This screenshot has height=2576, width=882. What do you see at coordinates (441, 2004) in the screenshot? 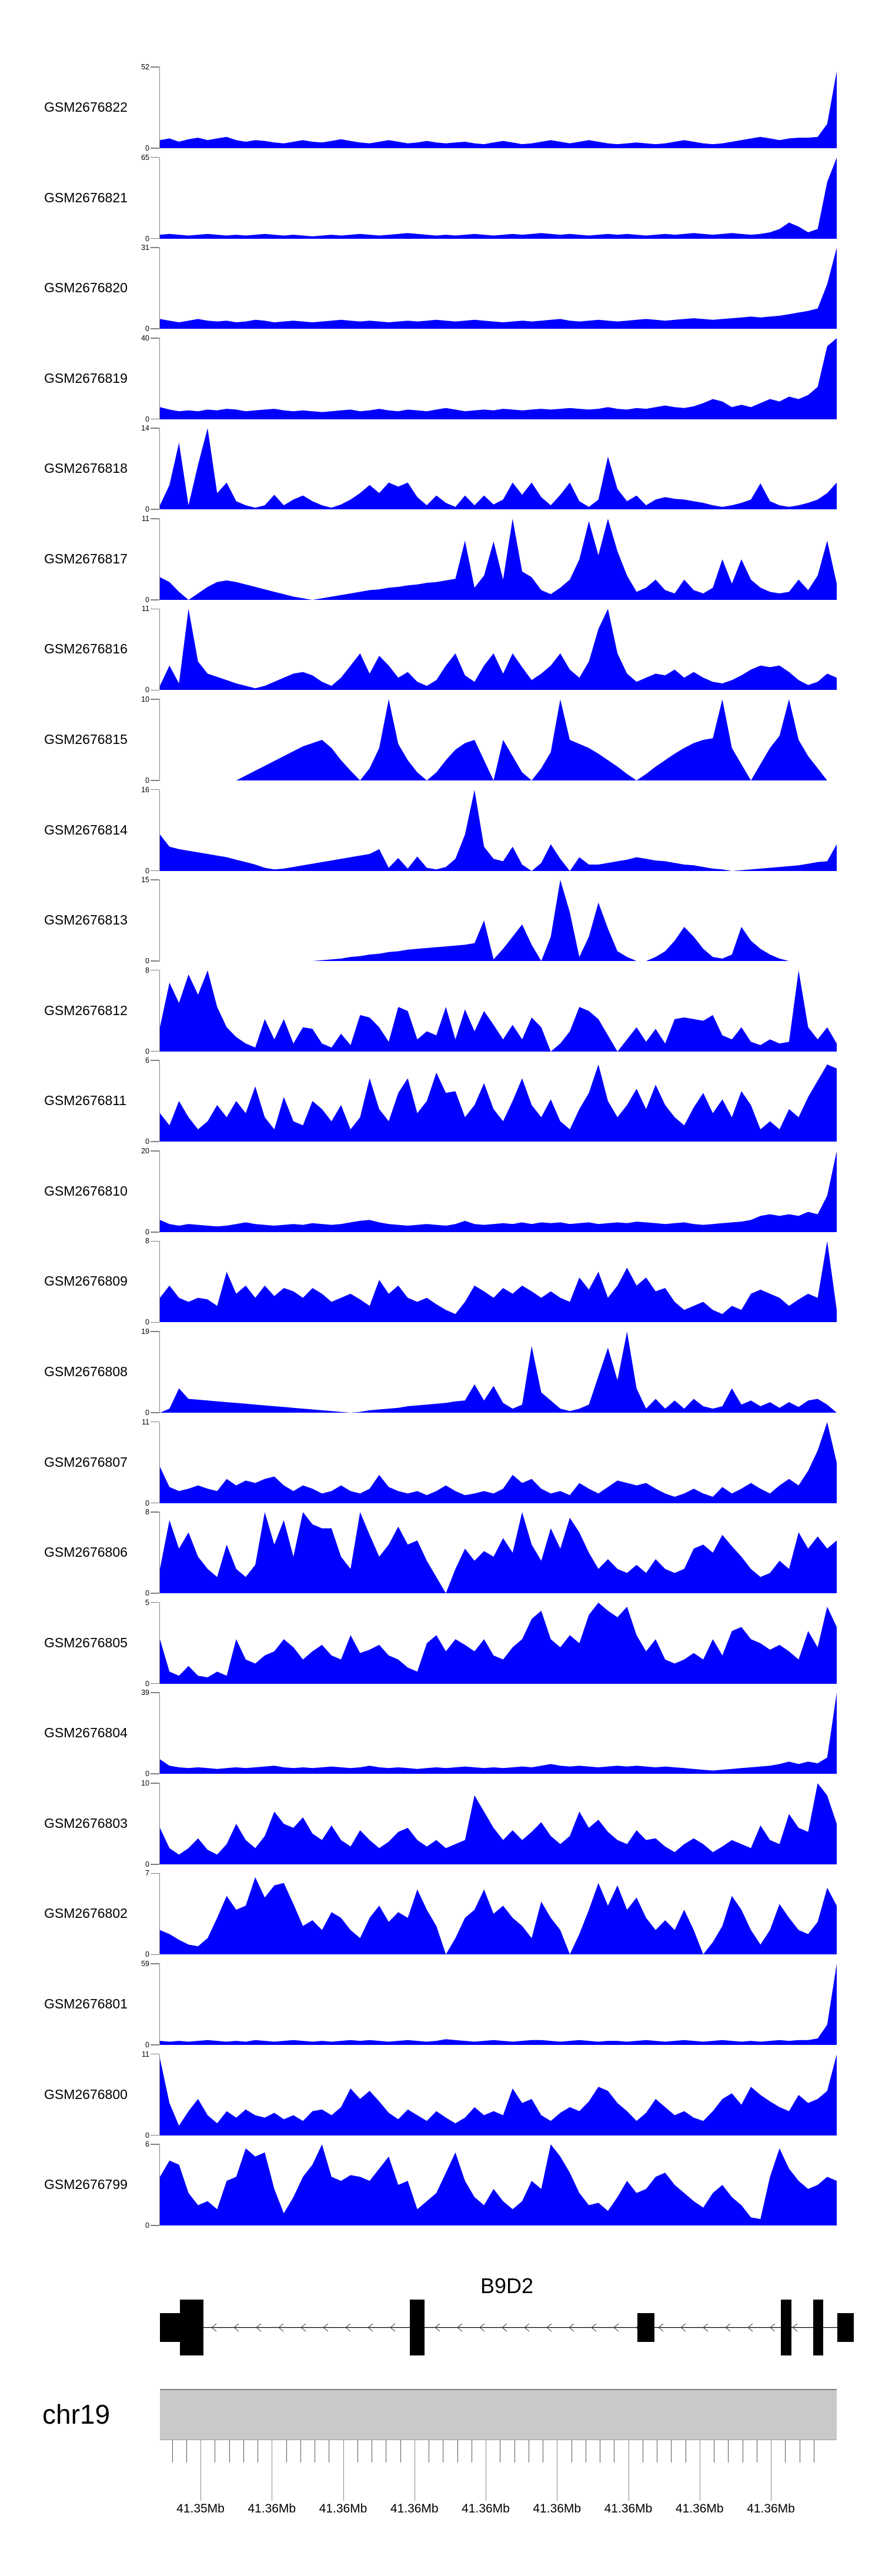
I see `track-row: GSM2676801 59 0` at bounding box center [441, 2004].